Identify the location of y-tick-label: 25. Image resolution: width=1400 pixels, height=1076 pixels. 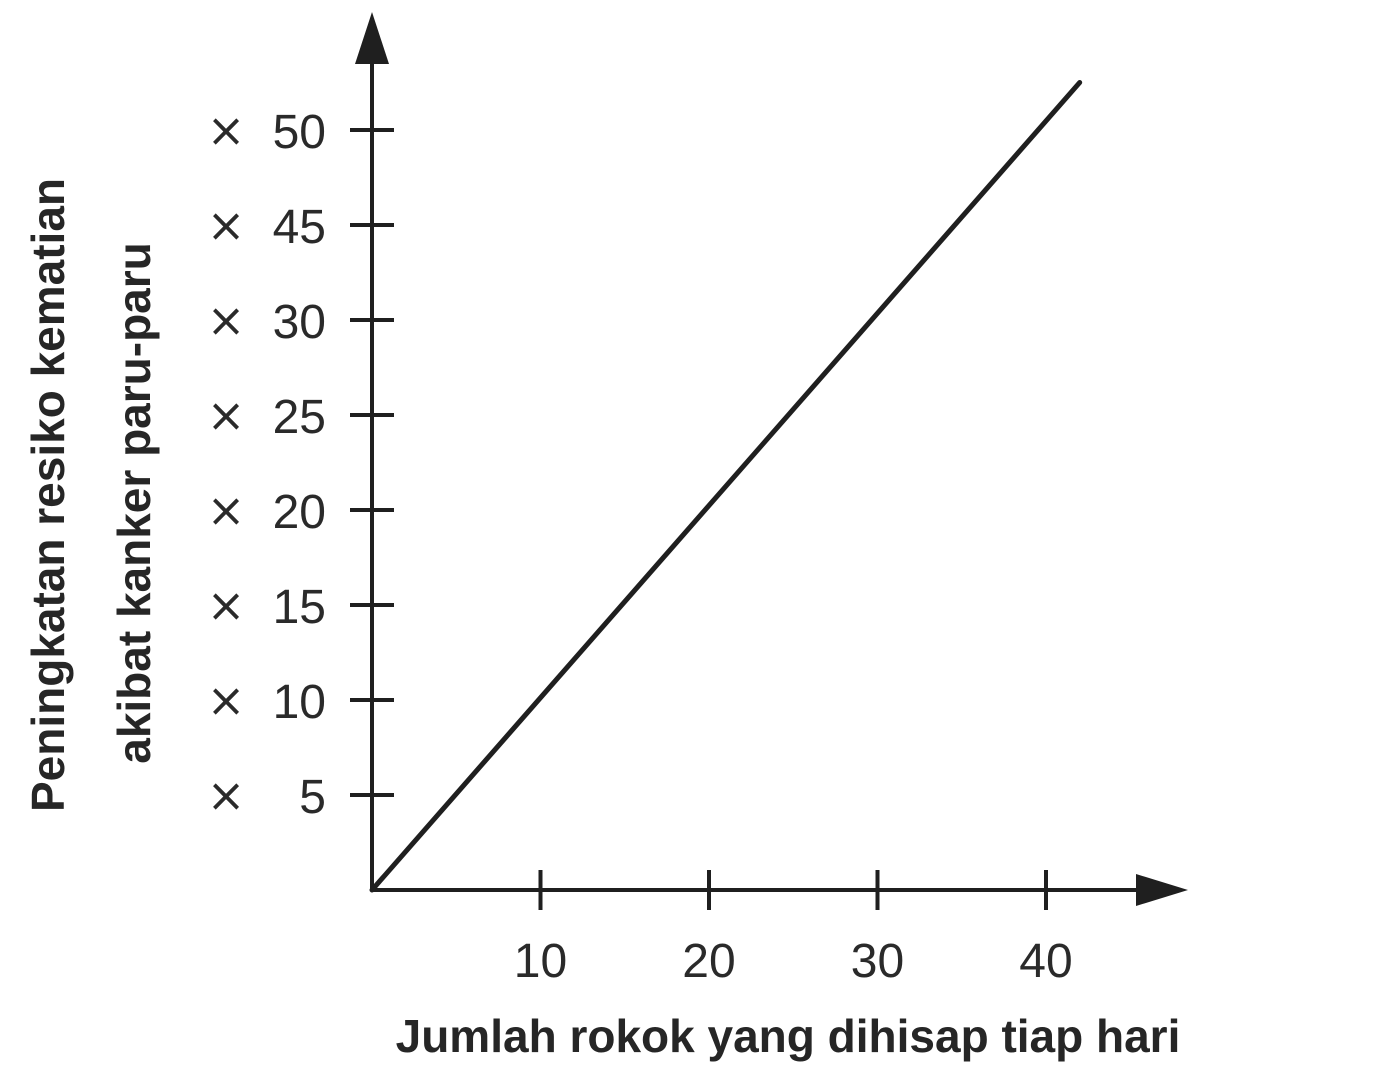
(299, 417).